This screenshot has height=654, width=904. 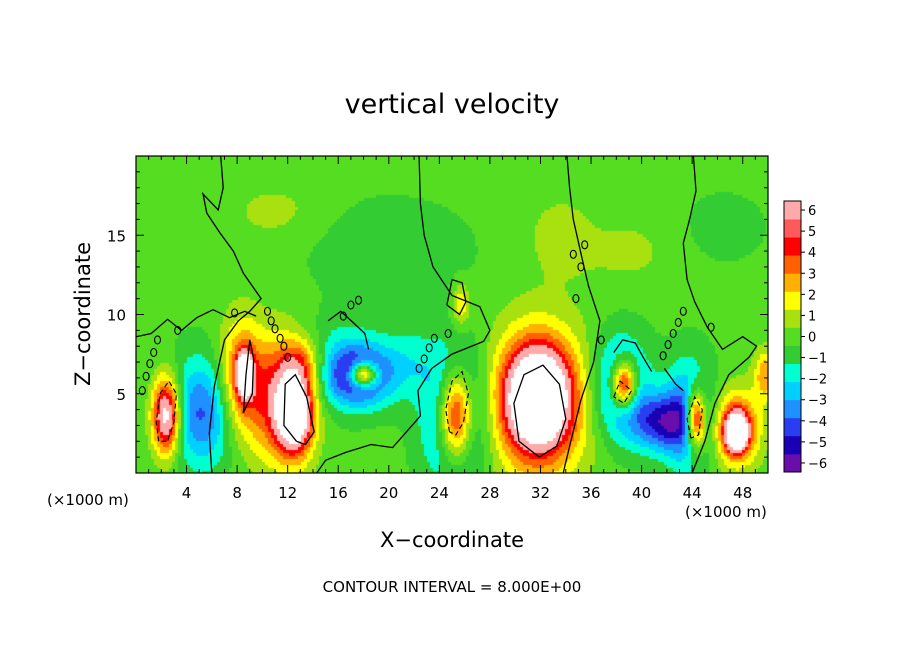 What do you see at coordinates (812, 338) in the screenshot?
I see `colorbar-label: 0` at bounding box center [812, 338].